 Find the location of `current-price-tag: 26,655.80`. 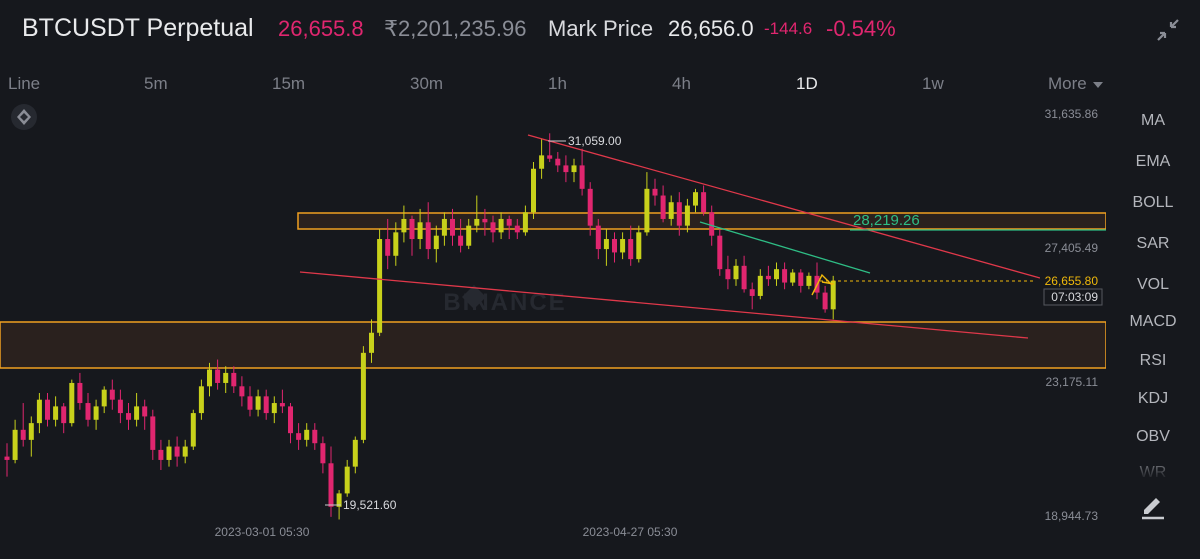

current-price-tag: 26,655.80 is located at coordinates (1072, 281).